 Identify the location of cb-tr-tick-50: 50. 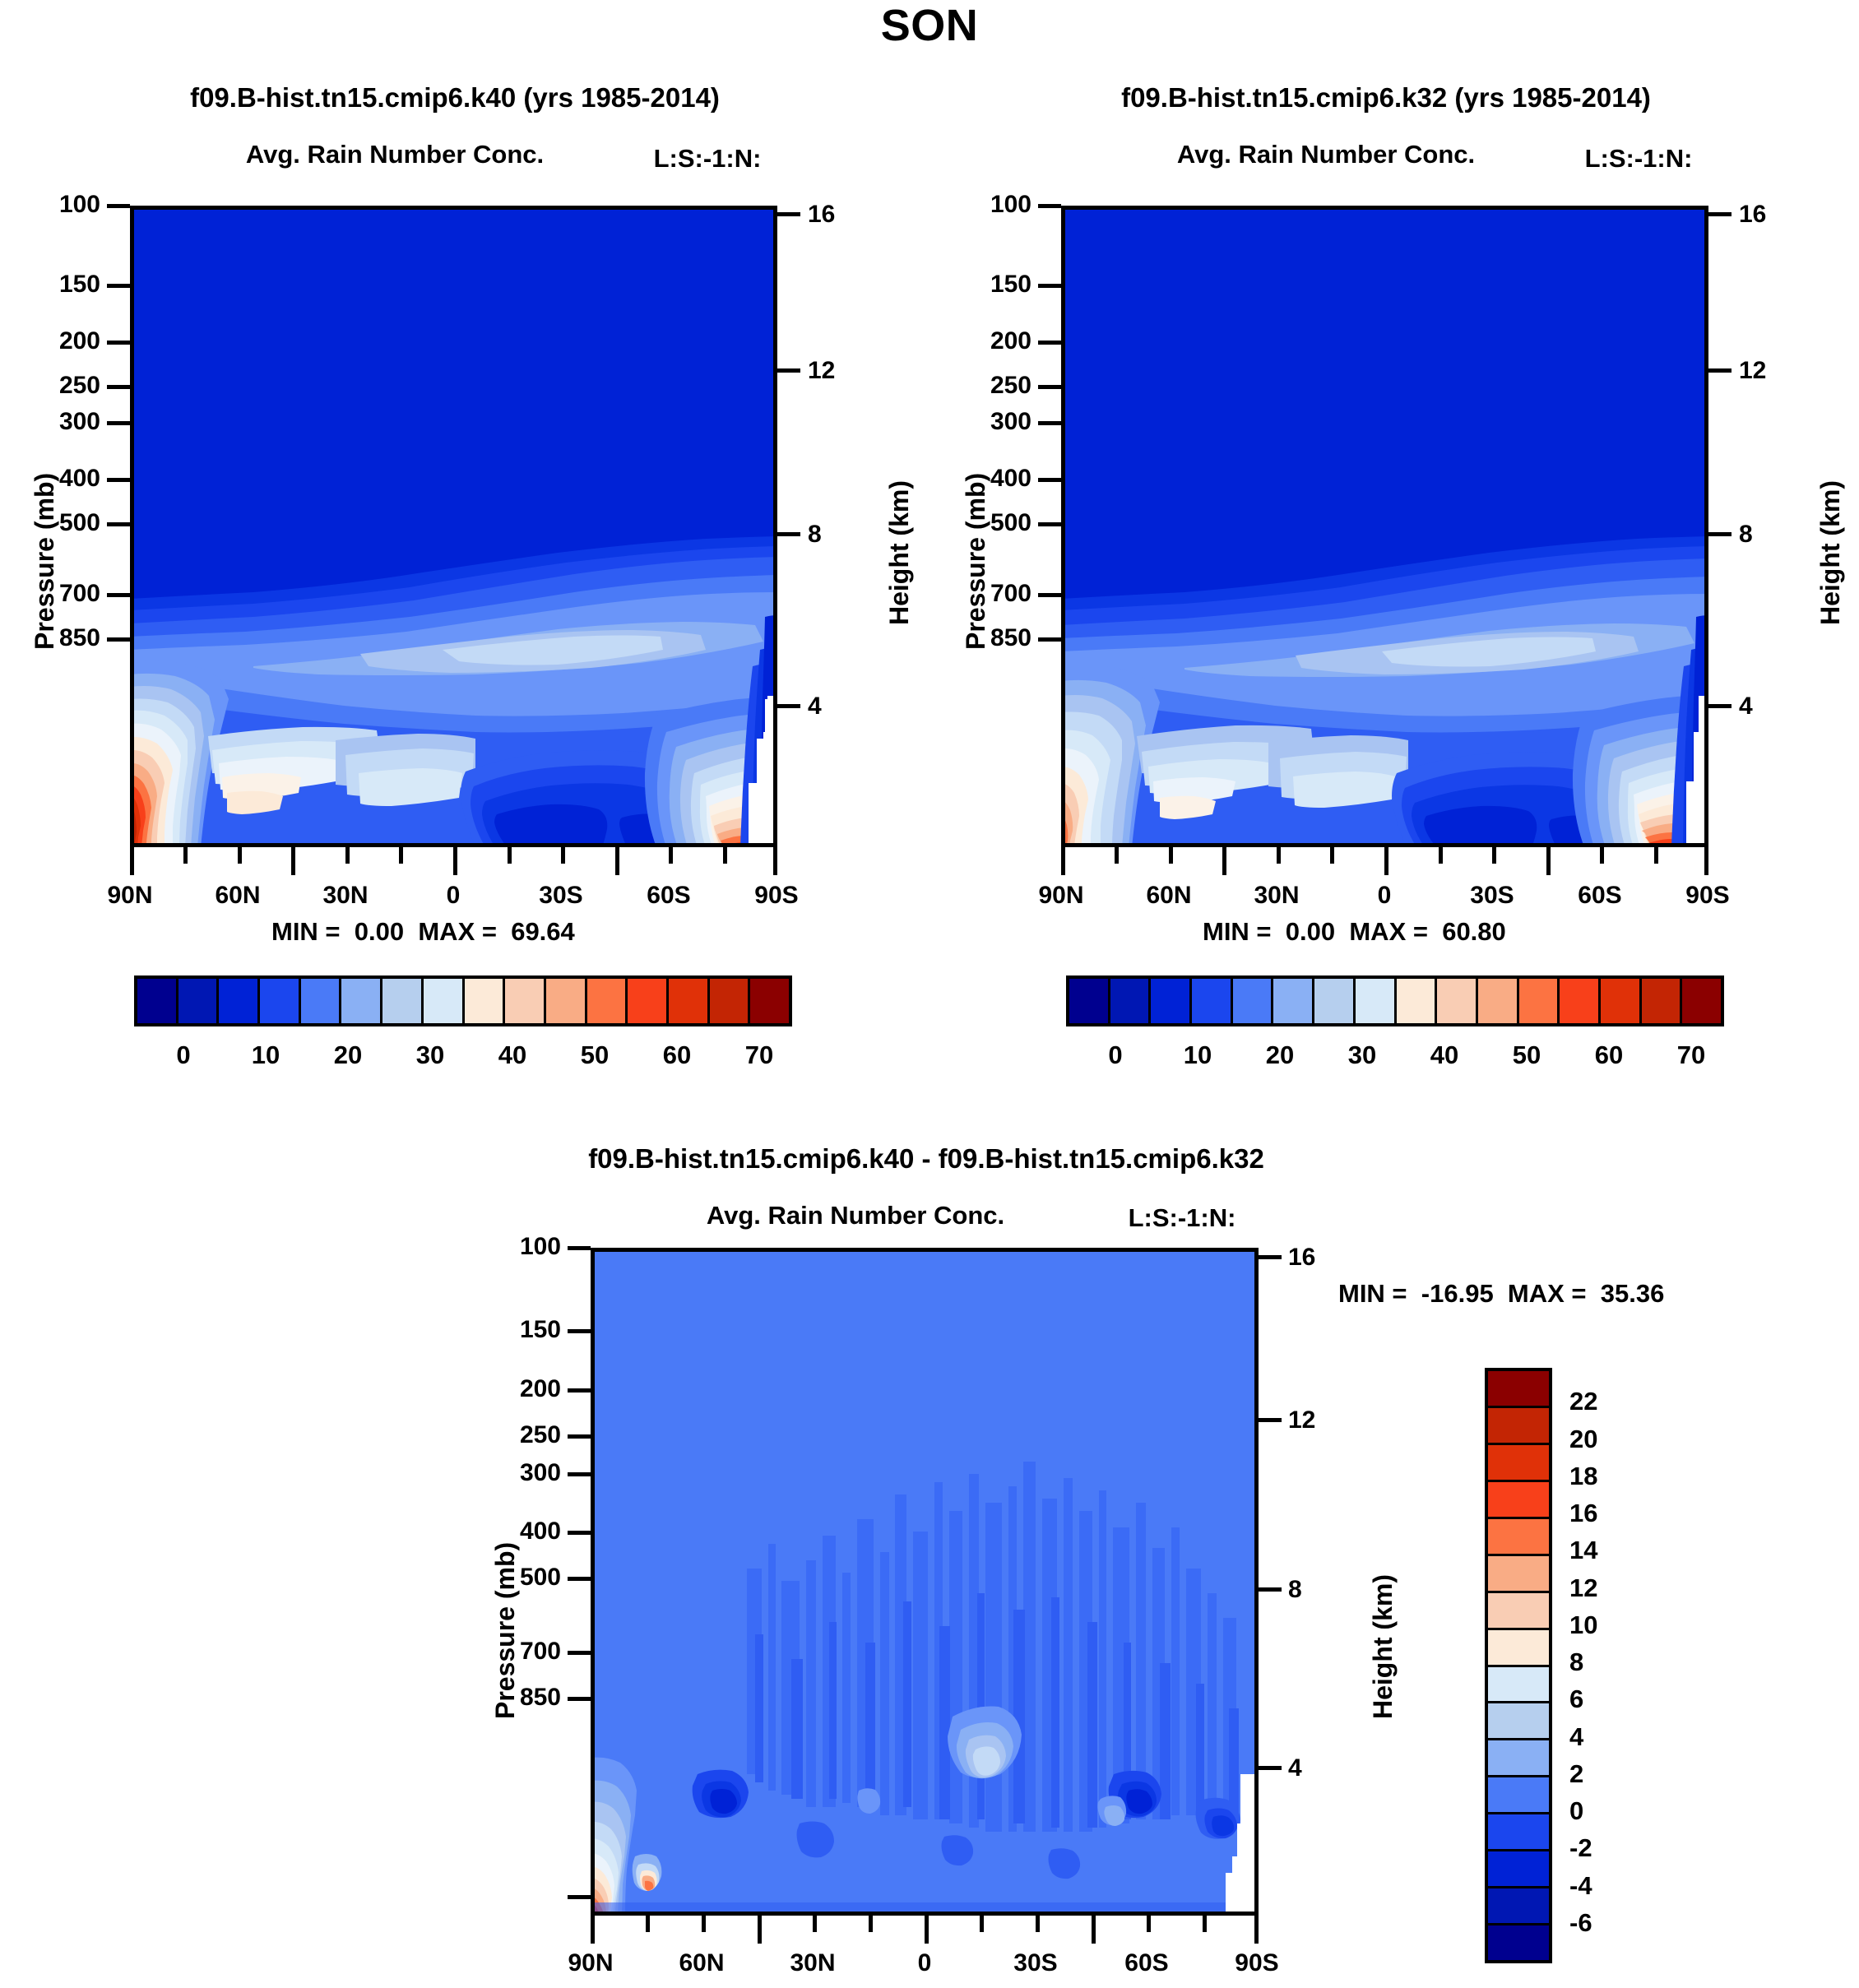
(1526, 1054).